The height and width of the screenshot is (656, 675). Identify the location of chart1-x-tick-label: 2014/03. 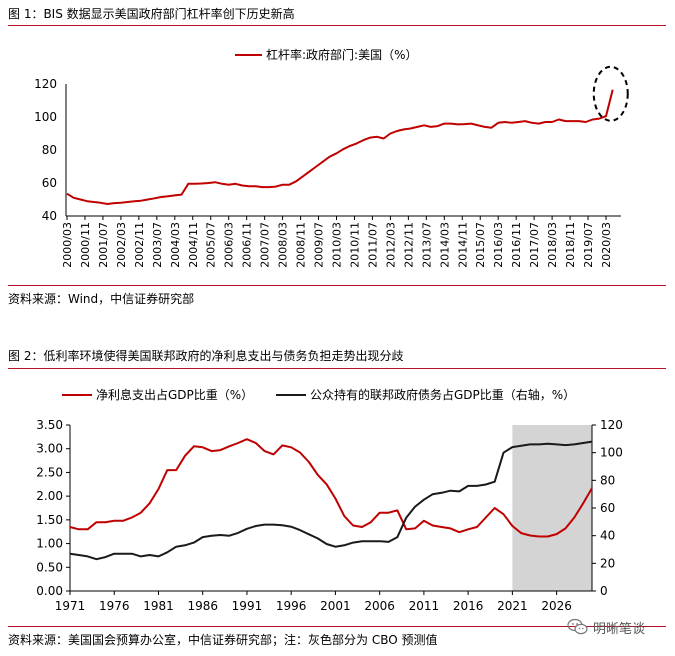
(444, 245).